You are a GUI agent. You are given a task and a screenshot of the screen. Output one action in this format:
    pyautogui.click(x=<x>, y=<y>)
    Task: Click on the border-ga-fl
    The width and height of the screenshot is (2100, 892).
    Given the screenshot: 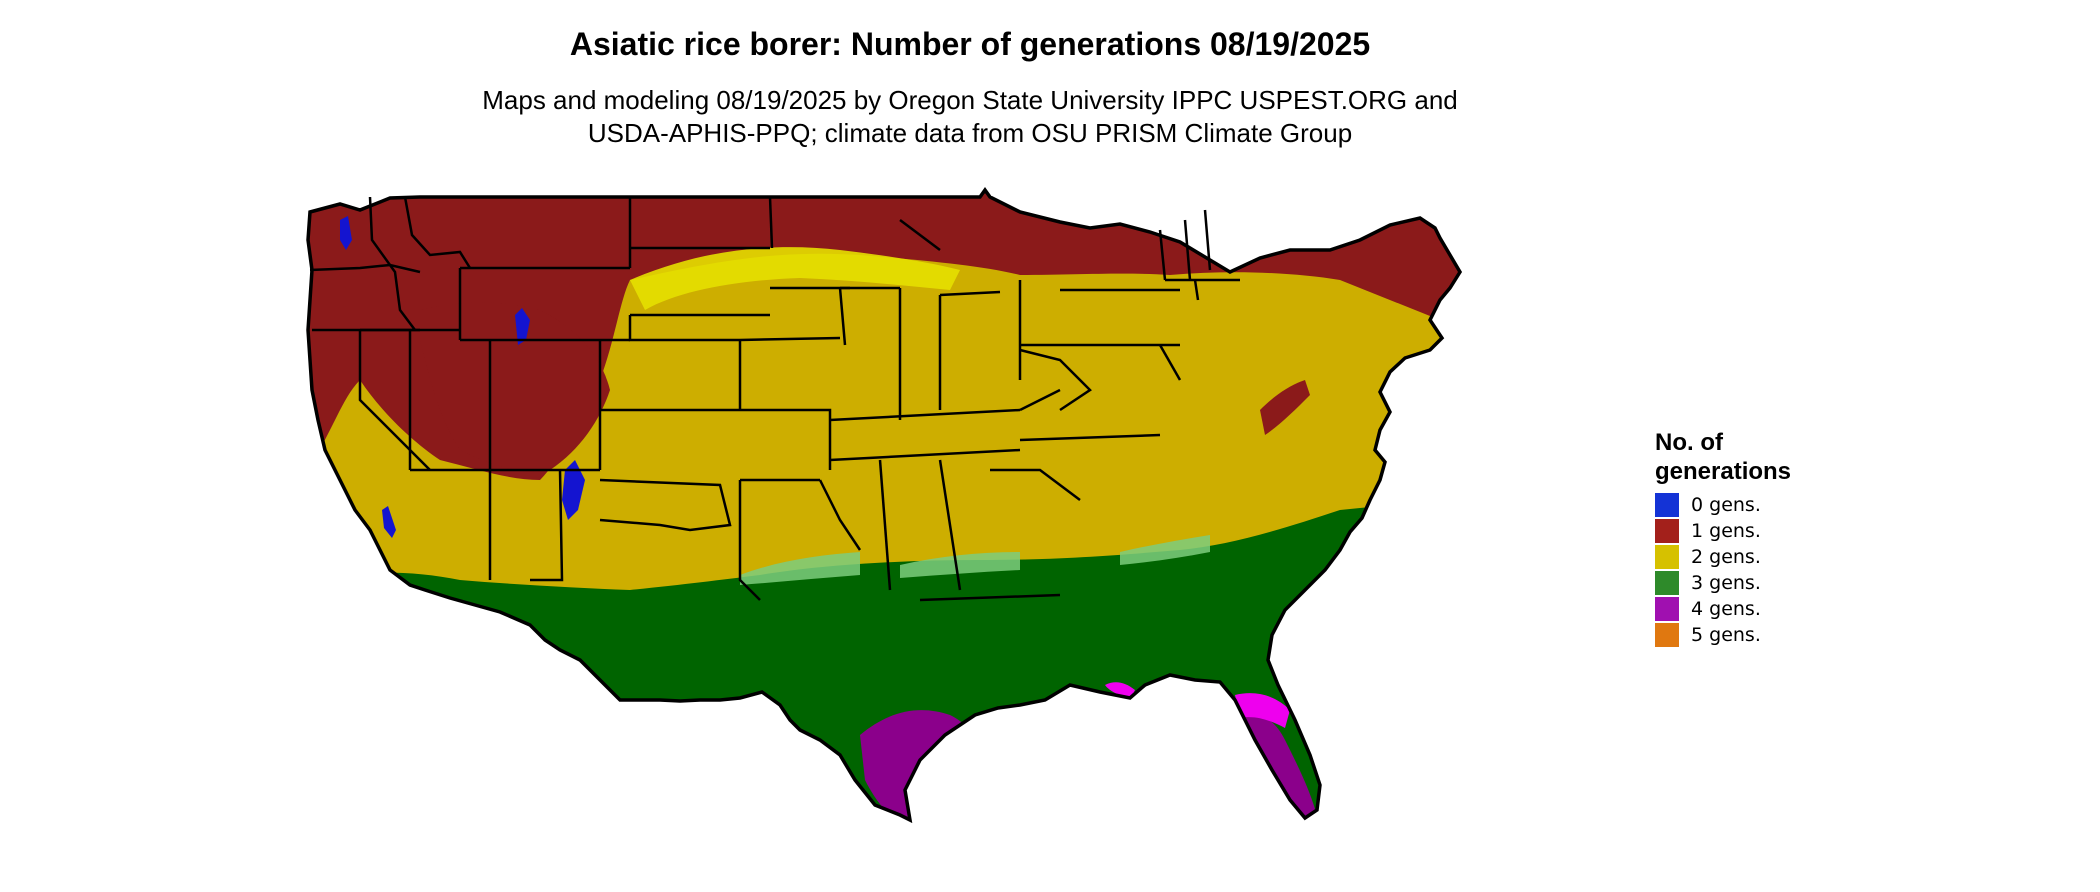 What is the action you would take?
    pyautogui.click(x=990, y=597)
    